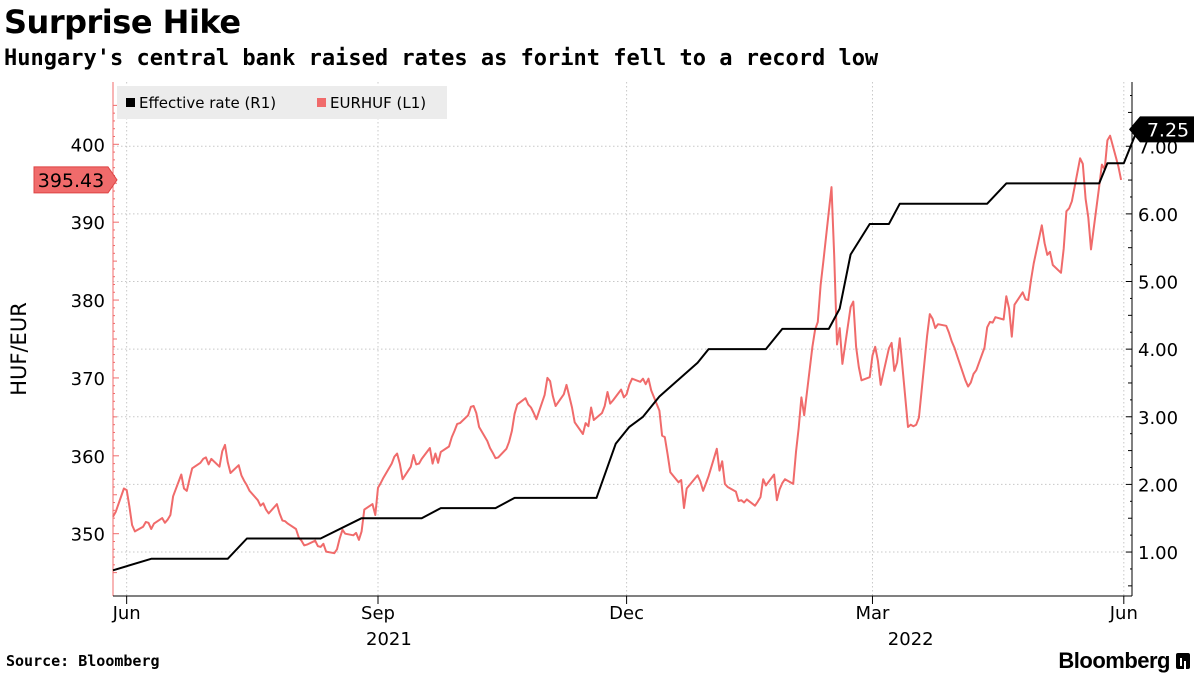  I want to click on legend-box, so click(282, 102).